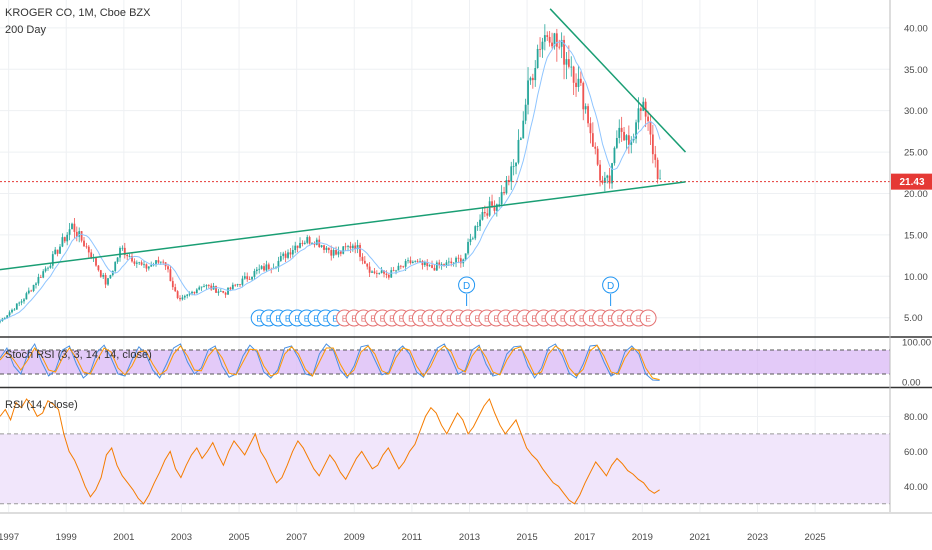 Image resolution: width=932 pixels, height=550 pixels. What do you see at coordinates (78, 355) in the screenshot?
I see `stoch-rsi-title: Stoch RSI (3, 3, 14, 14, close)` at bounding box center [78, 355].